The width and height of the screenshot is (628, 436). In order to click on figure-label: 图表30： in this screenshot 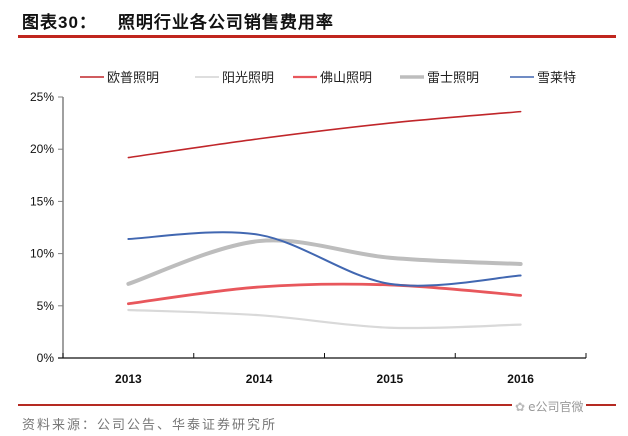, I will do `click(59, 22)`.